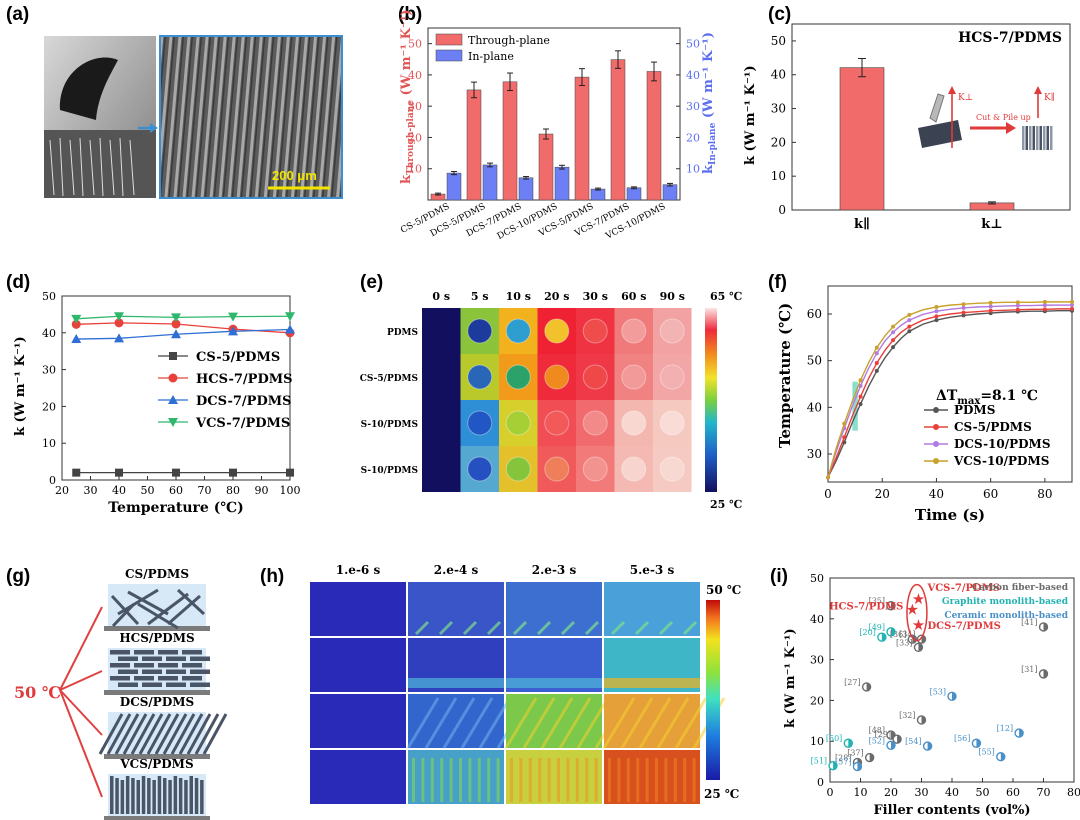  What do you see at coordinates (963, 588) in the screenshot?
I see `this-work-label: VCS-7/PDMS` at bounding box center [963, 588].